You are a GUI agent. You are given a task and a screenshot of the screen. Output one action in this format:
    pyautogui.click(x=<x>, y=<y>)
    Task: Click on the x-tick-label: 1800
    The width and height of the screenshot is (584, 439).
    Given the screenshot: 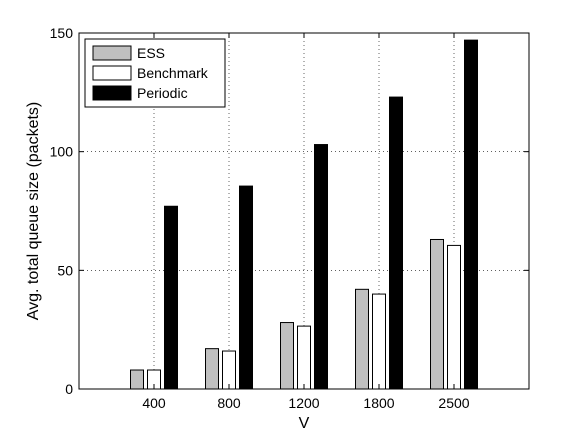 What is the action you would take?
    pyautogui.click(x=378, y=403)
    